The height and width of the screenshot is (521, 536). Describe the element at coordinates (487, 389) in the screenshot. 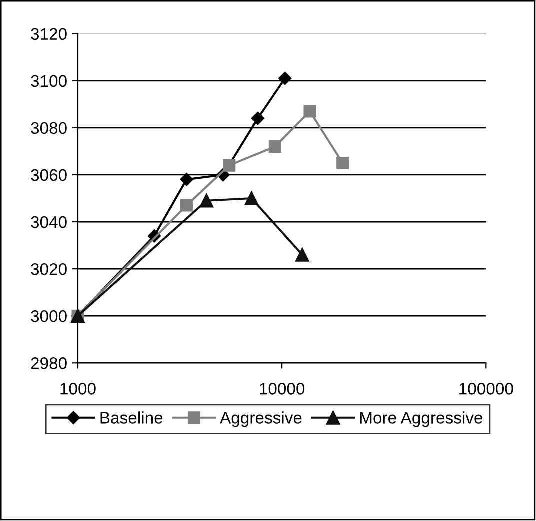

I see `x-tick-label: 100000` at that location.